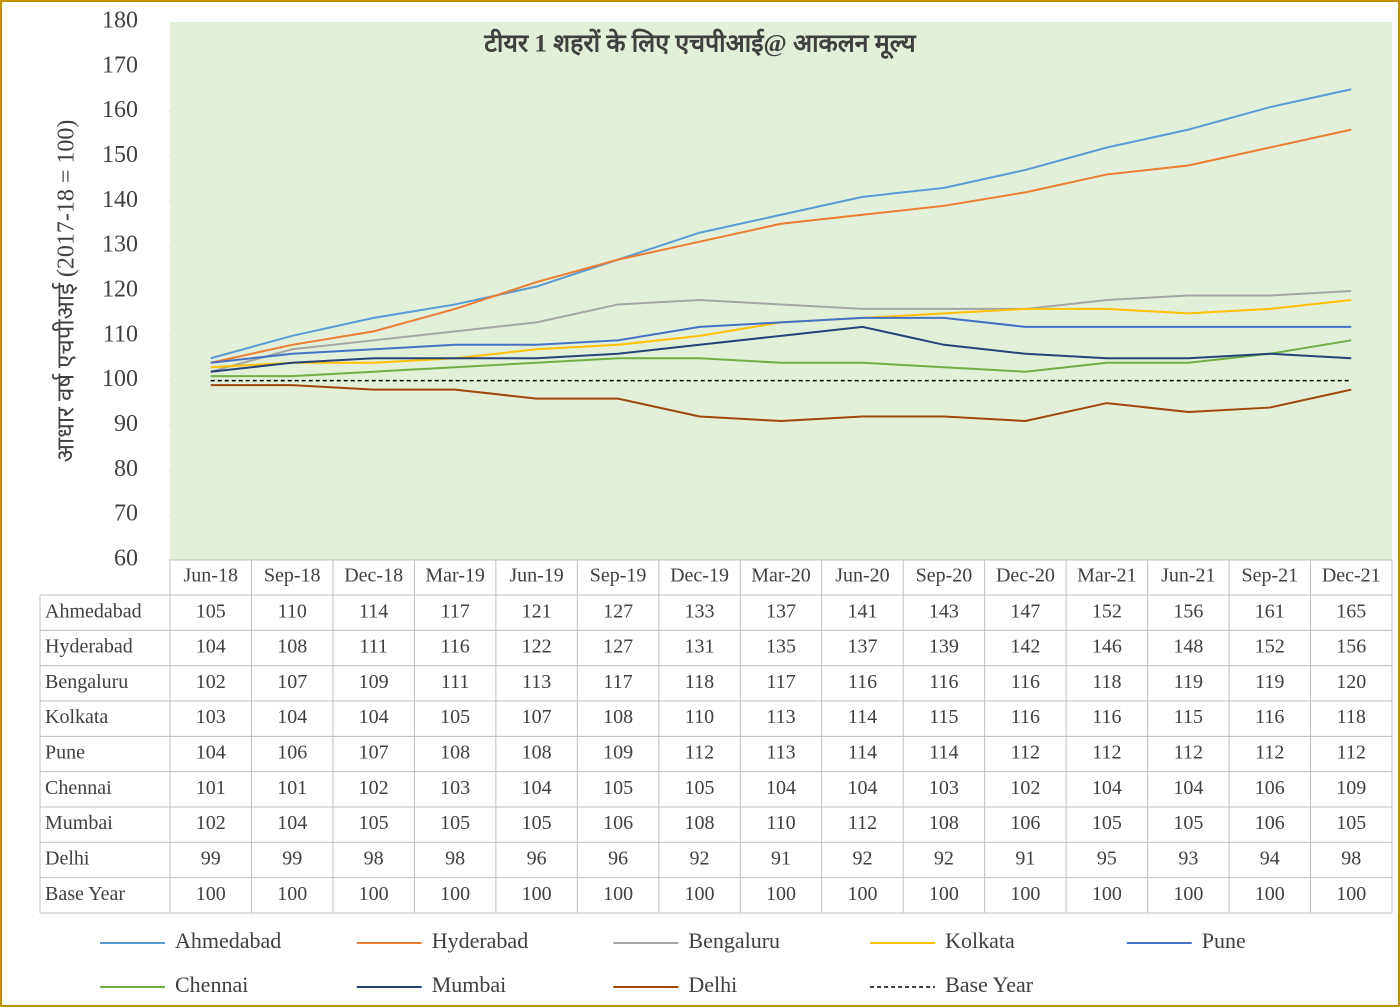  Describe the element at coordinates (1188, 576) in the screenshot. I see `x-tick-label: Jun-21` at that location.